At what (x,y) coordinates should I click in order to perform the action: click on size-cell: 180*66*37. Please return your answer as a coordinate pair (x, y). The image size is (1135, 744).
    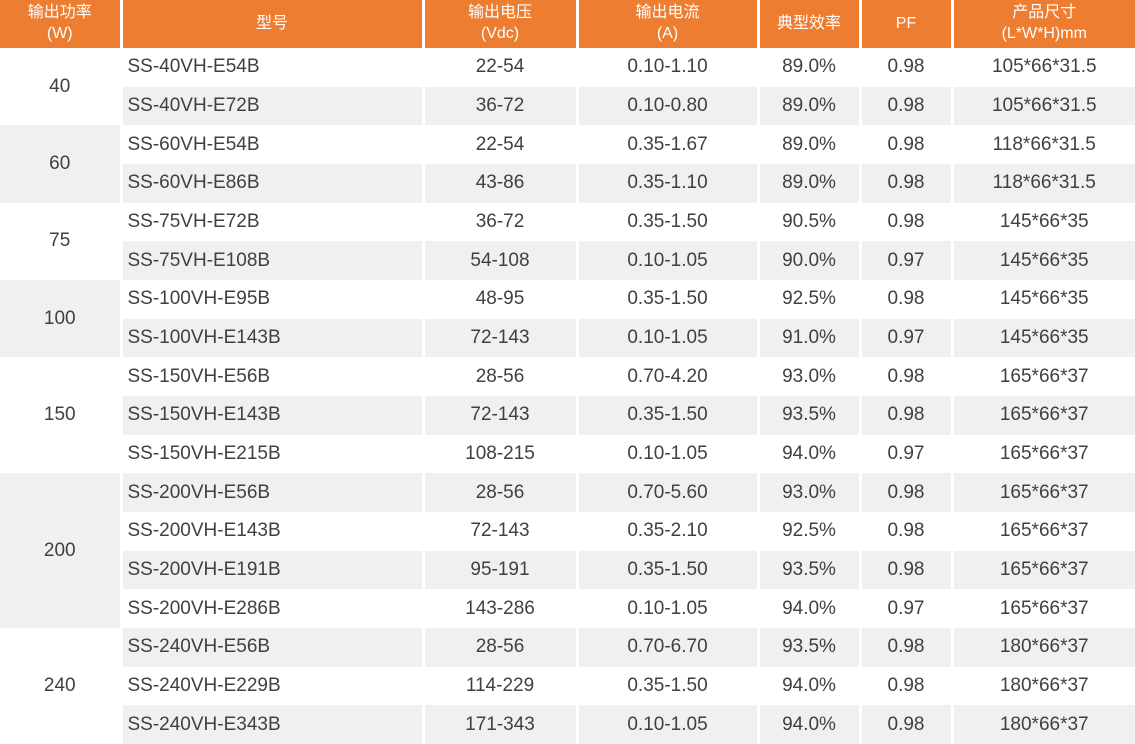
    Looking at the image, I should click on (1042, 724).